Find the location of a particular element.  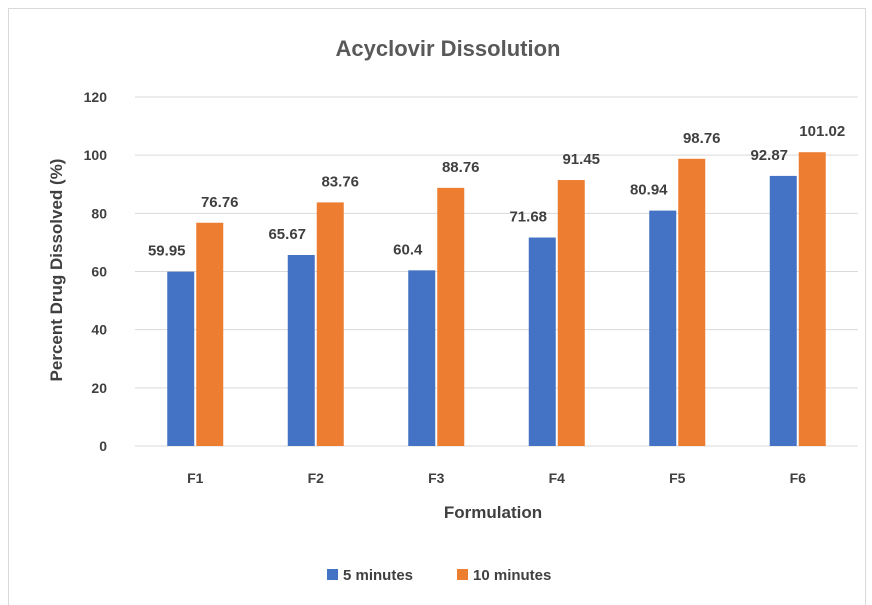

data-label: 76.76 is located at coordinates (220, 202).